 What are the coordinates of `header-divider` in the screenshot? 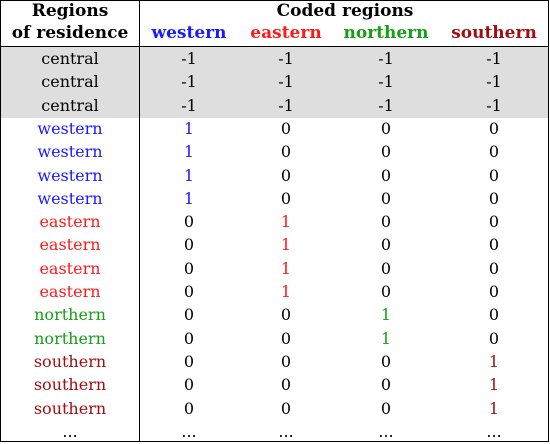 It's located at (274, 46).